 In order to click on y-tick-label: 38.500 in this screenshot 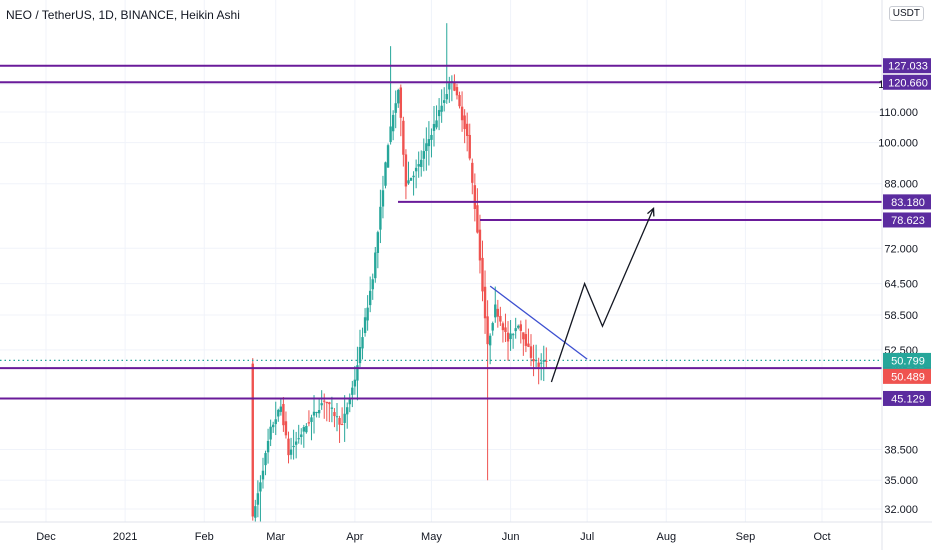, I will do `click(901, 451)`.